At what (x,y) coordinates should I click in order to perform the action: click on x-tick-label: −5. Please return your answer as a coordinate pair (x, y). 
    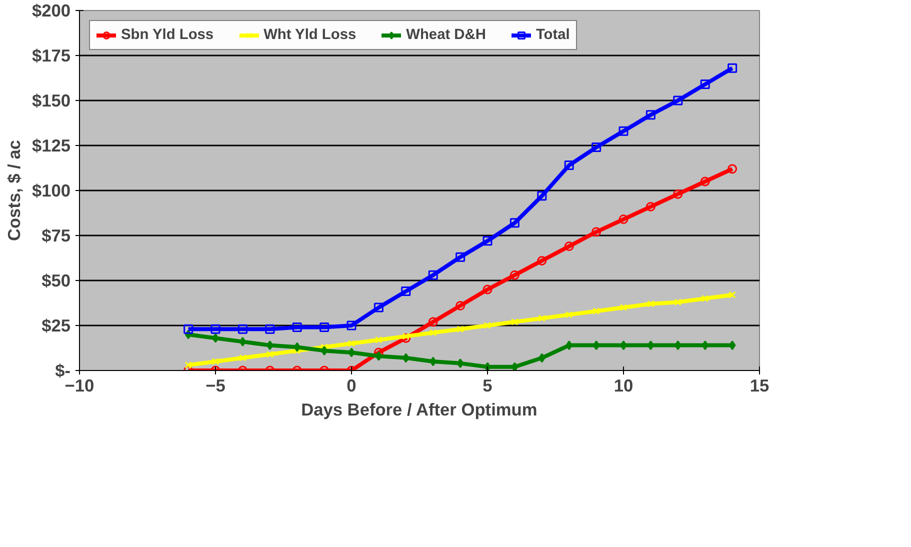
    Looking at the image, I should click on (216, 386).